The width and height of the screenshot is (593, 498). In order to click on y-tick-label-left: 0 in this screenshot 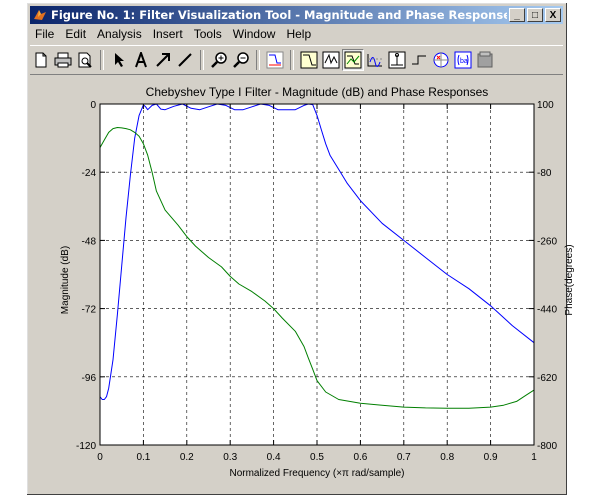, I will do `click(93, 105)`.